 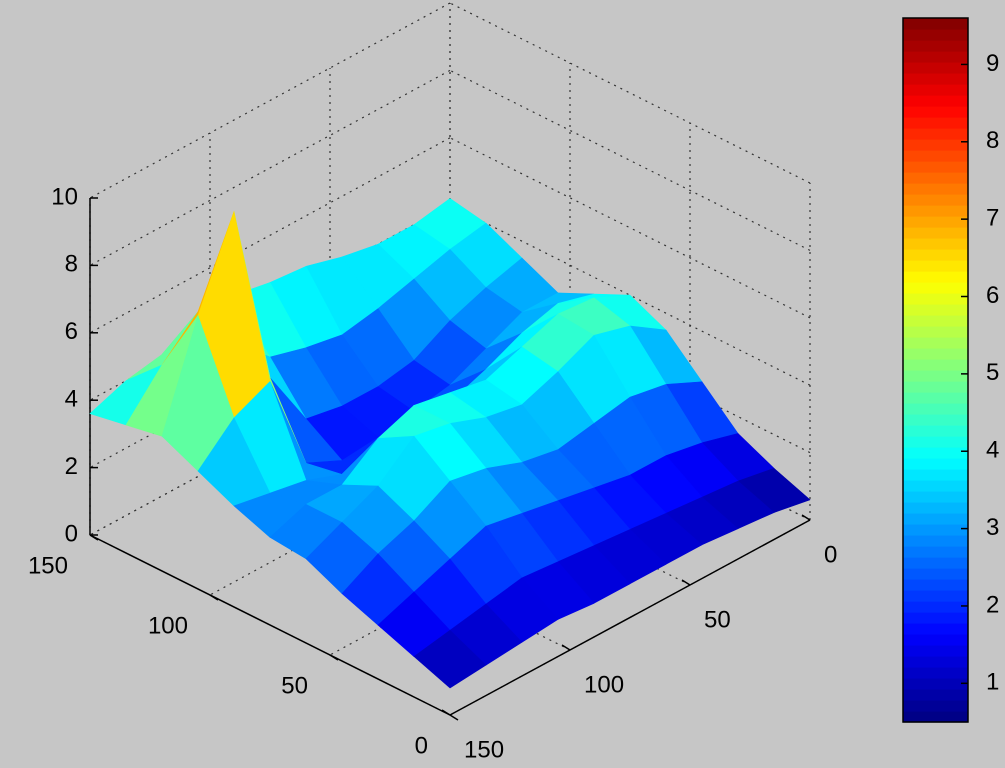 What do you see at coordinates (71, 331) in the screenshot?
I see `z-tick-label: 6` at bounding box center [71, 331].